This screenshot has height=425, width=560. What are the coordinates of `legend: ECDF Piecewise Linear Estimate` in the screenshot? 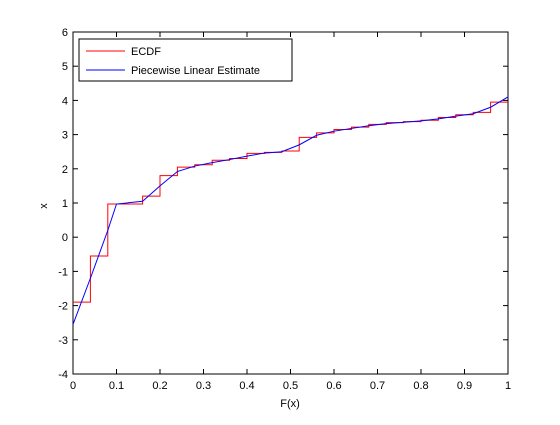 It's located at (185, 60).